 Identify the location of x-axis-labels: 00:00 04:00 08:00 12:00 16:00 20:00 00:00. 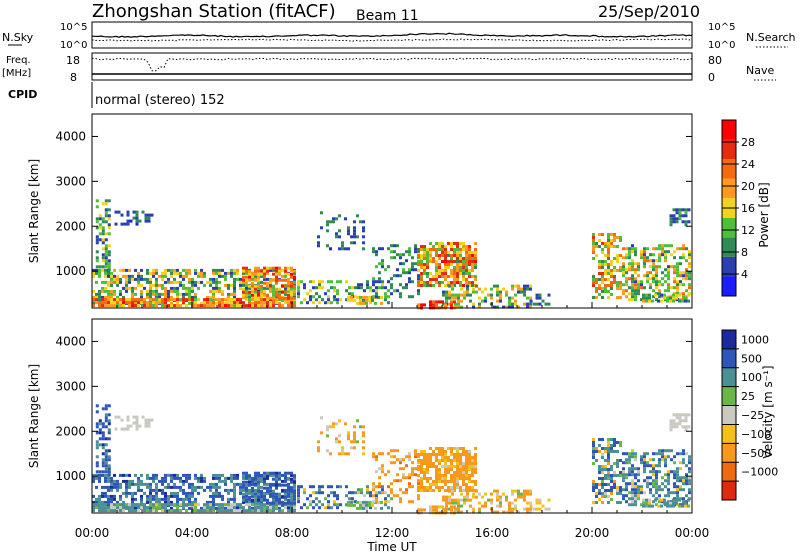
(392, 533).